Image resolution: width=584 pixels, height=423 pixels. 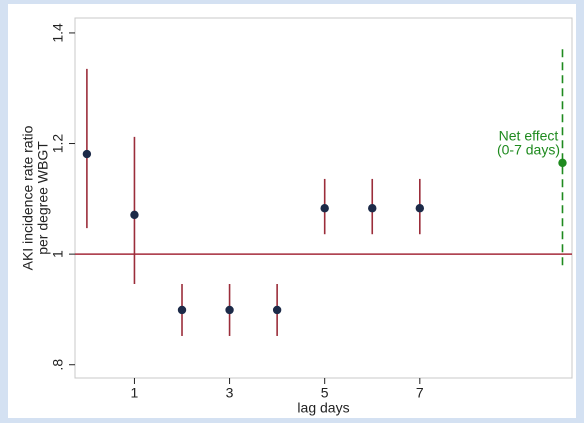 What do you see at coordinates (230, 393) in the screenshot?
I see `x-tick-label: 3` at bounding box center [230, 393].